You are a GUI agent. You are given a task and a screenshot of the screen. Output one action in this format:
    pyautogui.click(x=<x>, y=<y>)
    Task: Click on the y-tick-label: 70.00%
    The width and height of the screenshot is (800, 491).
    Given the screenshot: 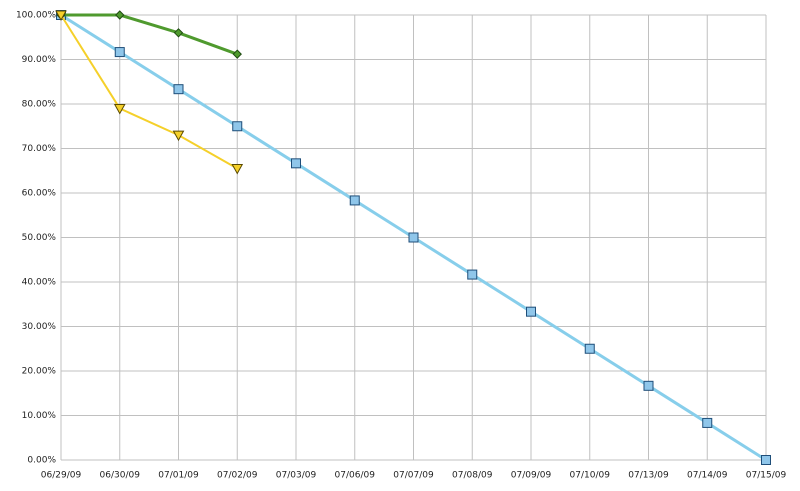 What is the action you would take?
    pyautogui.click(x=39, y=149)
    